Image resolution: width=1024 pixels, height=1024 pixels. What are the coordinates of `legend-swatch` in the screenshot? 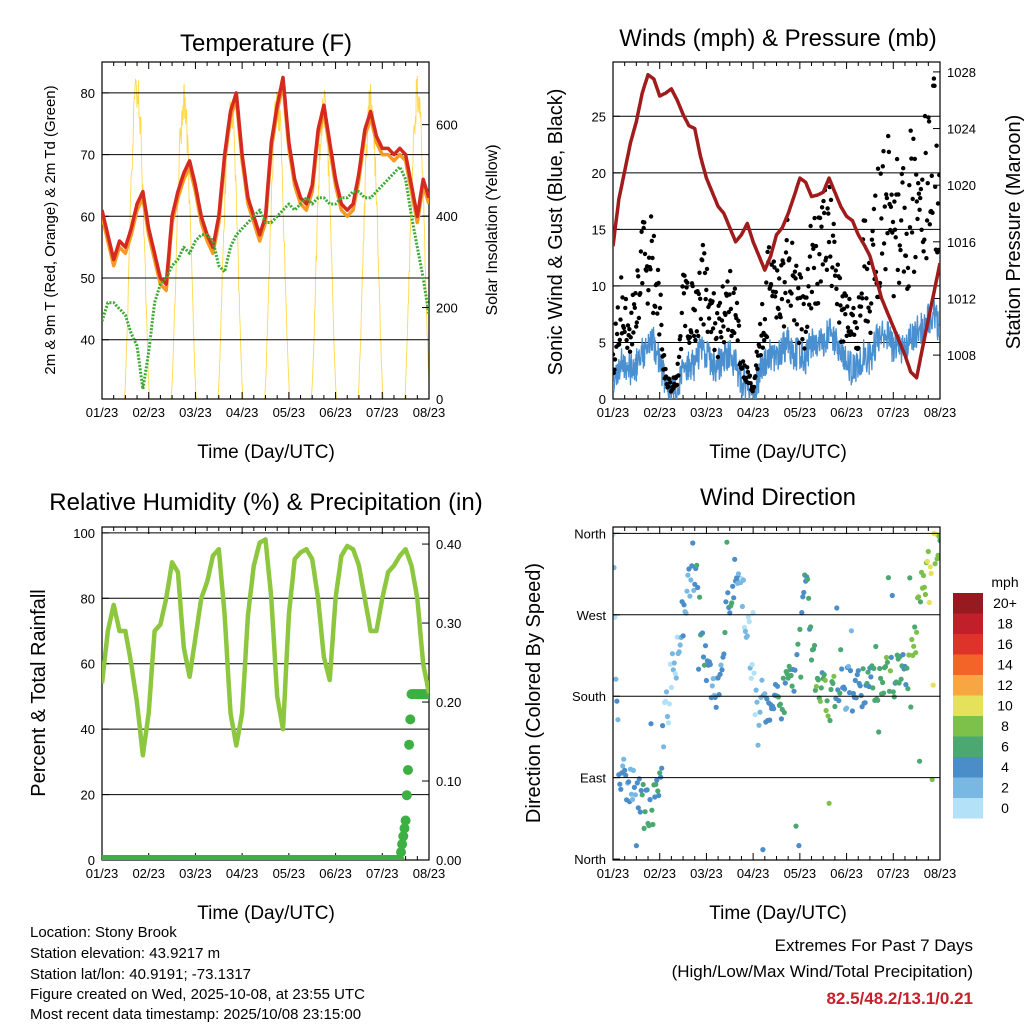 It's located at (968, 705).